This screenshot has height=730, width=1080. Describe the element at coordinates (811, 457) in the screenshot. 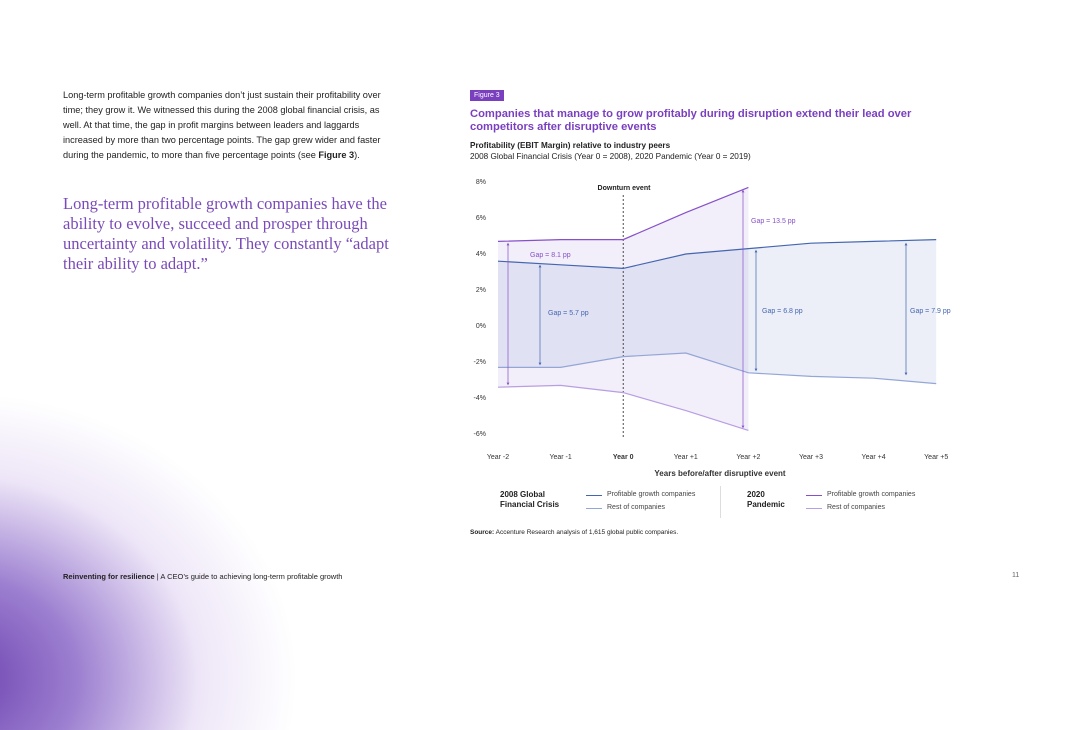

I see `x-tick-label: Year +3` at that location.